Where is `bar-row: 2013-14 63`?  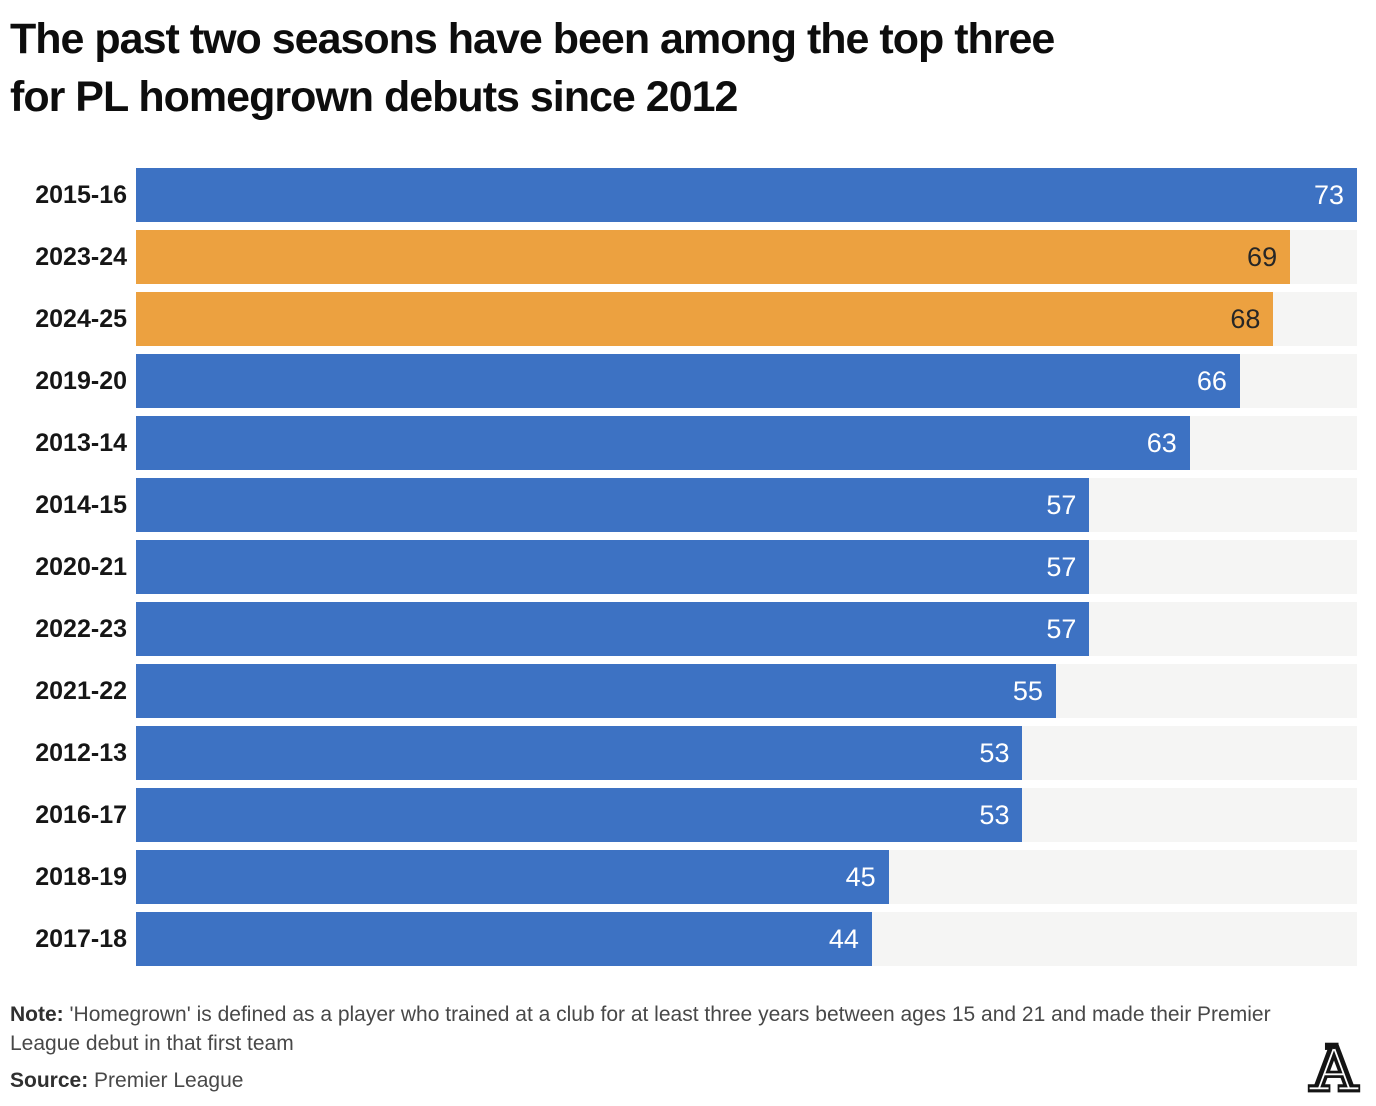
bar-row: 2013-14 63 is located at coordinates (683, 443).